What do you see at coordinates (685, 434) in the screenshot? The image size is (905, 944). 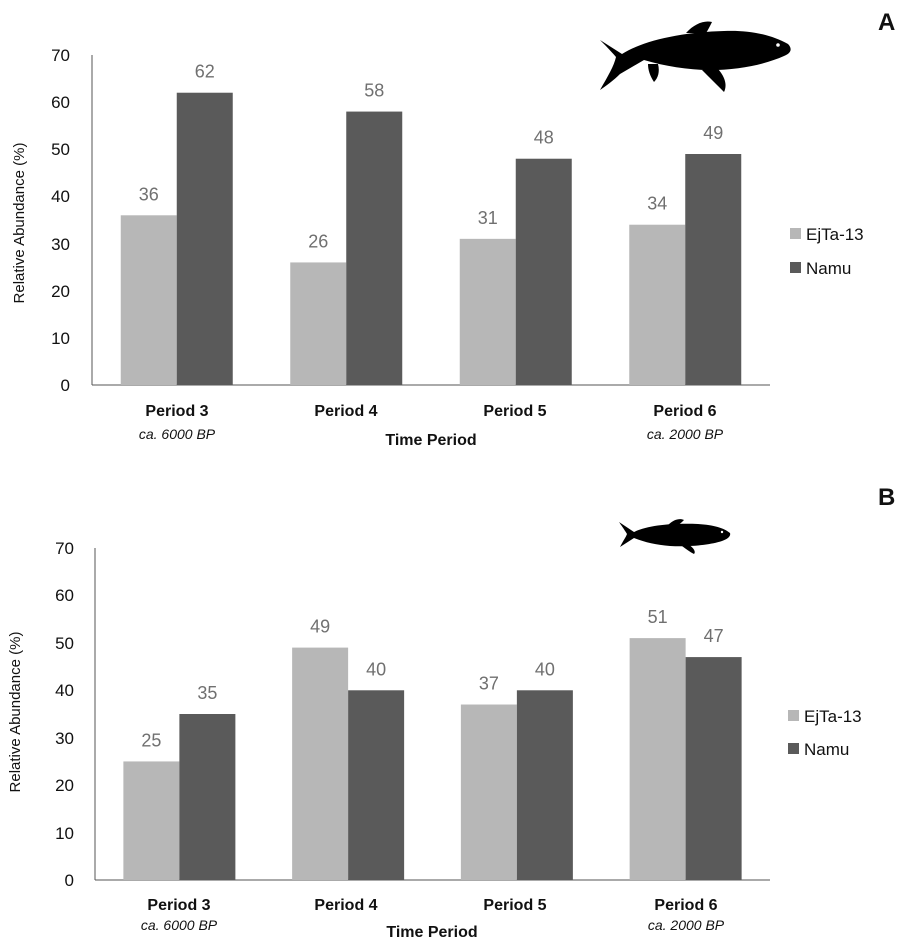 I see `x-sublabel-a-period-6: ca. 2000 BP` at bounding box center [685, 434].